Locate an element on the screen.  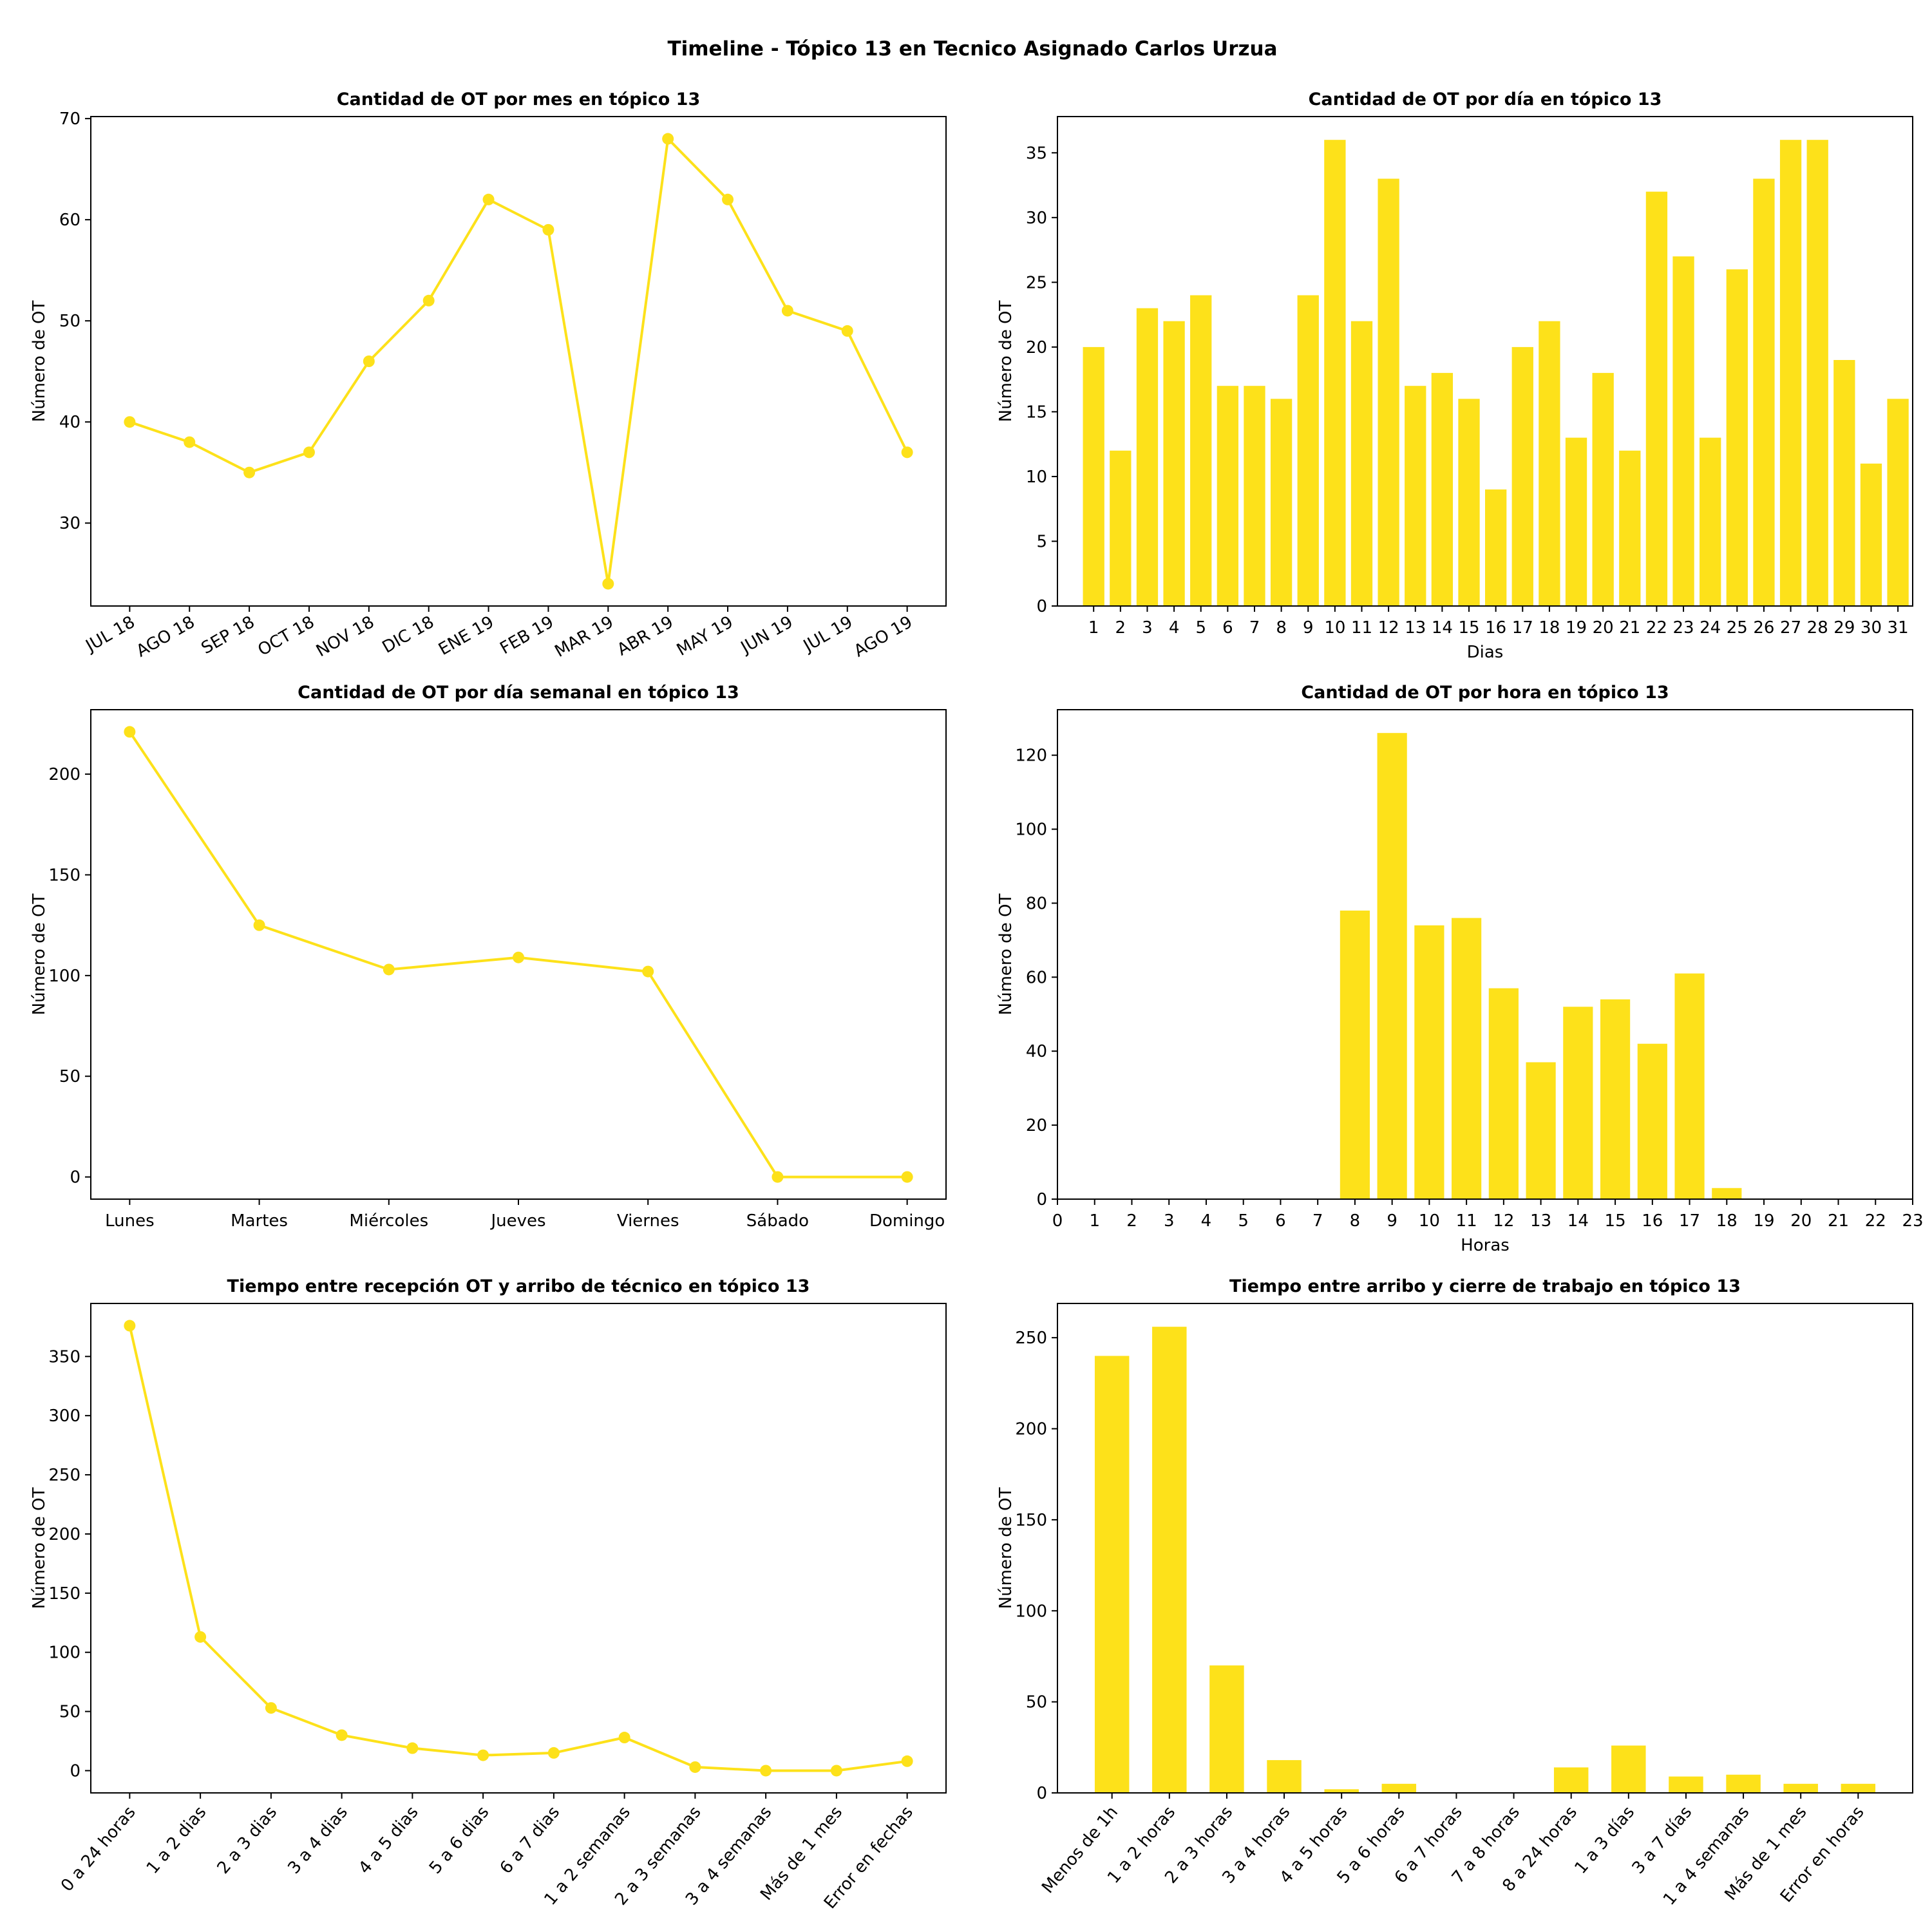
x-tick-label: 29 is located at coordinates (1844, 628).